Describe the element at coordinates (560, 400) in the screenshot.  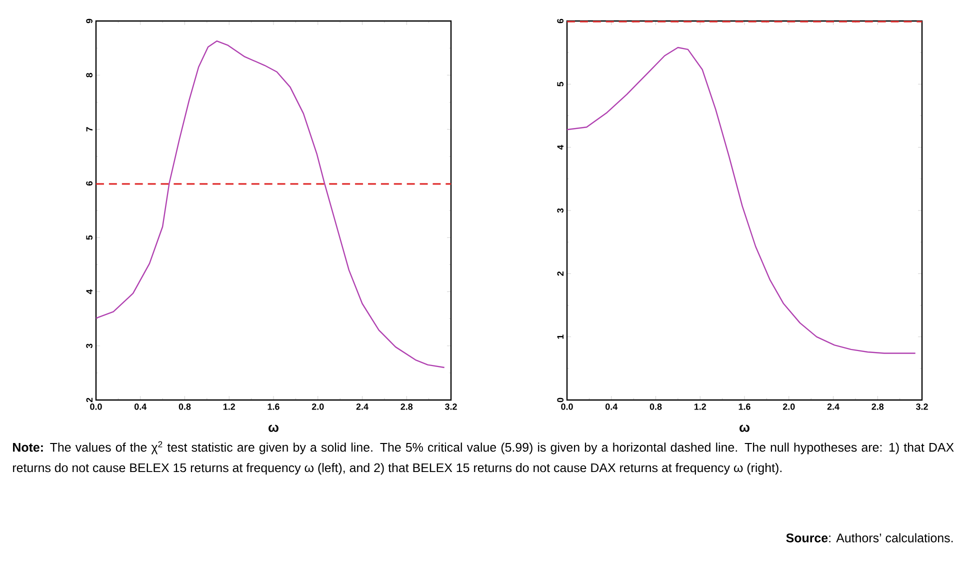
I see `y-tick-label: 0` at that location.